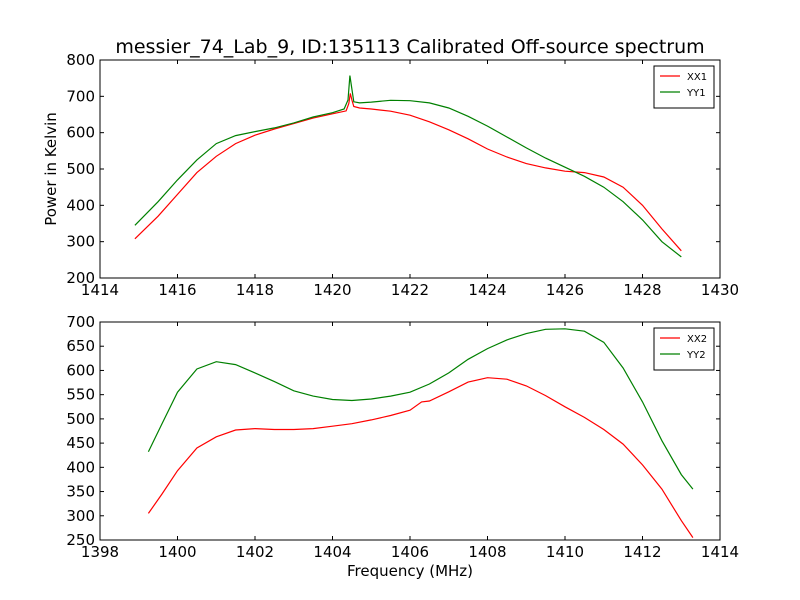 Image resolution: width=800 pixels, height=600 pixels. What do you see at coordinates (80, 467) in the screenshot?
I see `lower-y-tick-label: 400` at bounding box center [80, 467].